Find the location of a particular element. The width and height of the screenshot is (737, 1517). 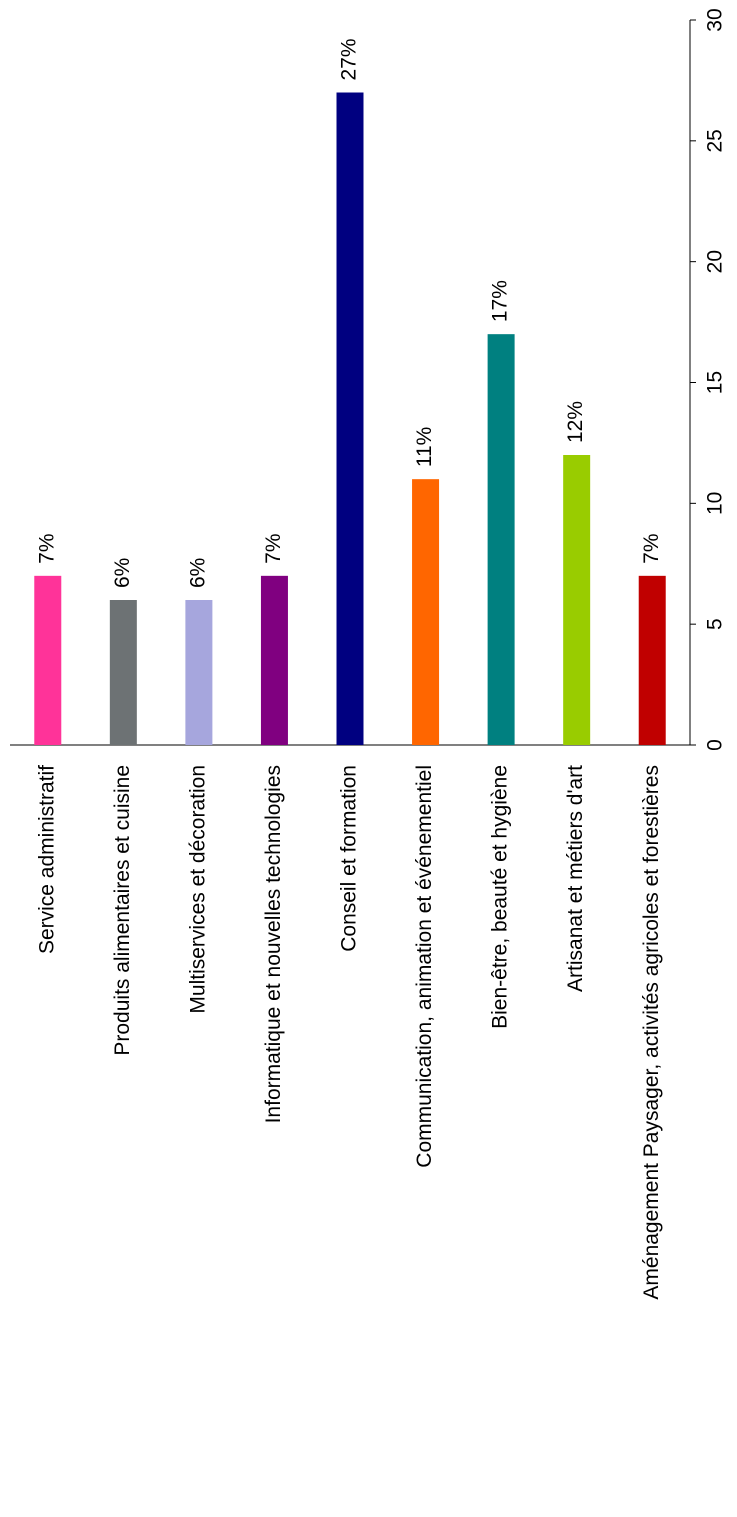

y-tick-label: 10 is located at coordinates (715, 503).